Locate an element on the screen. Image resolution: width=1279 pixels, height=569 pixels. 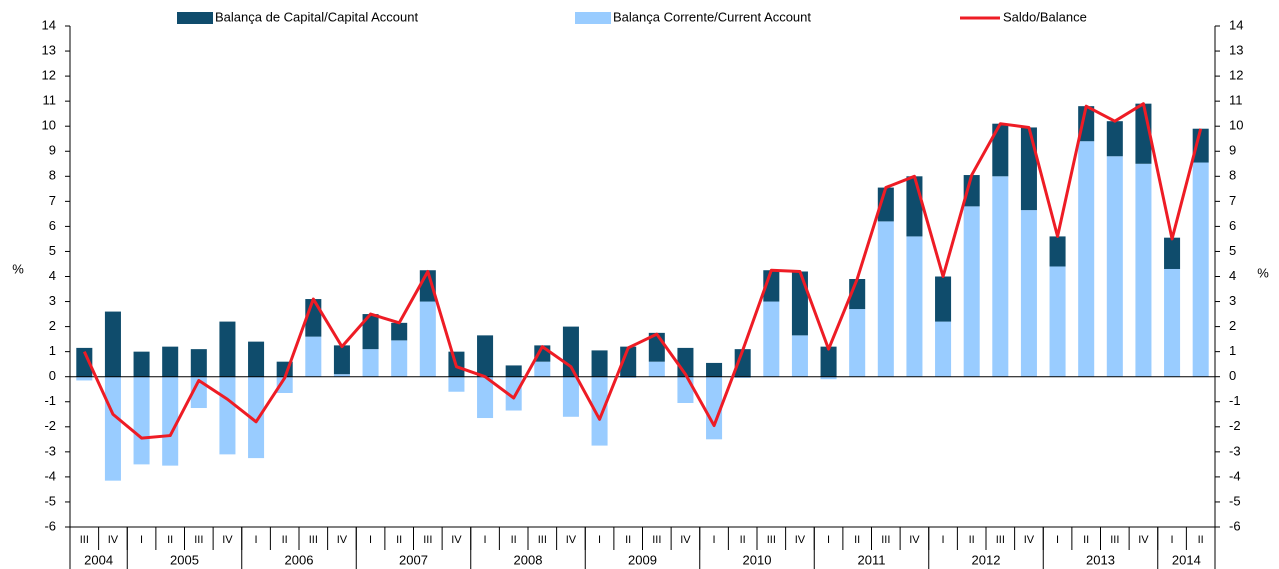
x-group-label: 2011 is located at coordinates (872, 559).